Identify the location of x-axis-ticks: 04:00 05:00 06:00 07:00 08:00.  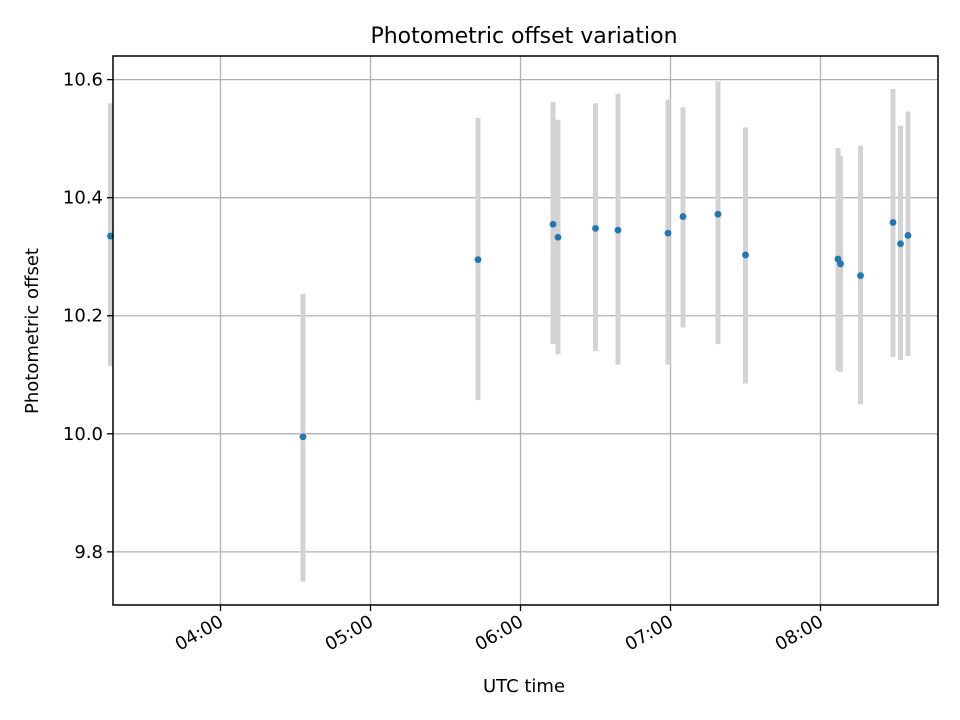
(499, 630).